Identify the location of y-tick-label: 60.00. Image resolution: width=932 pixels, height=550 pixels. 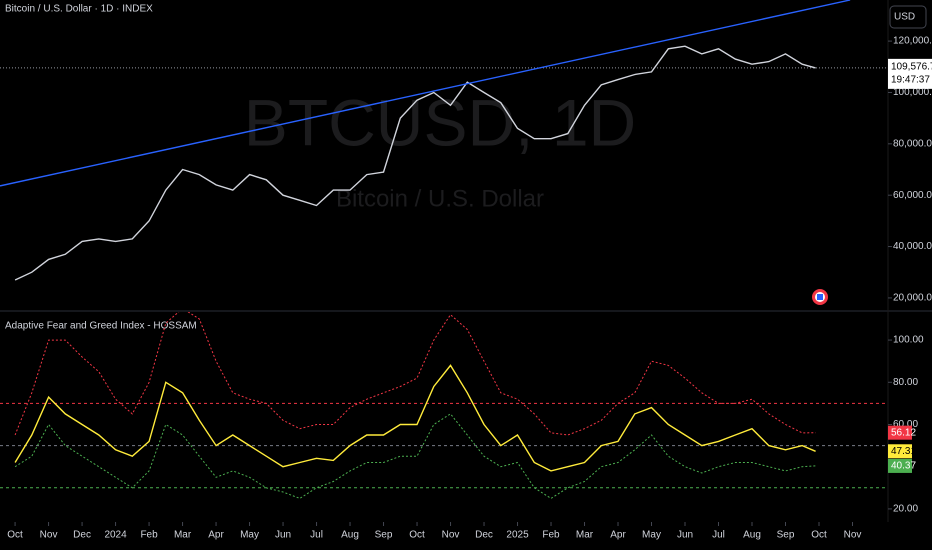
(905, 424).